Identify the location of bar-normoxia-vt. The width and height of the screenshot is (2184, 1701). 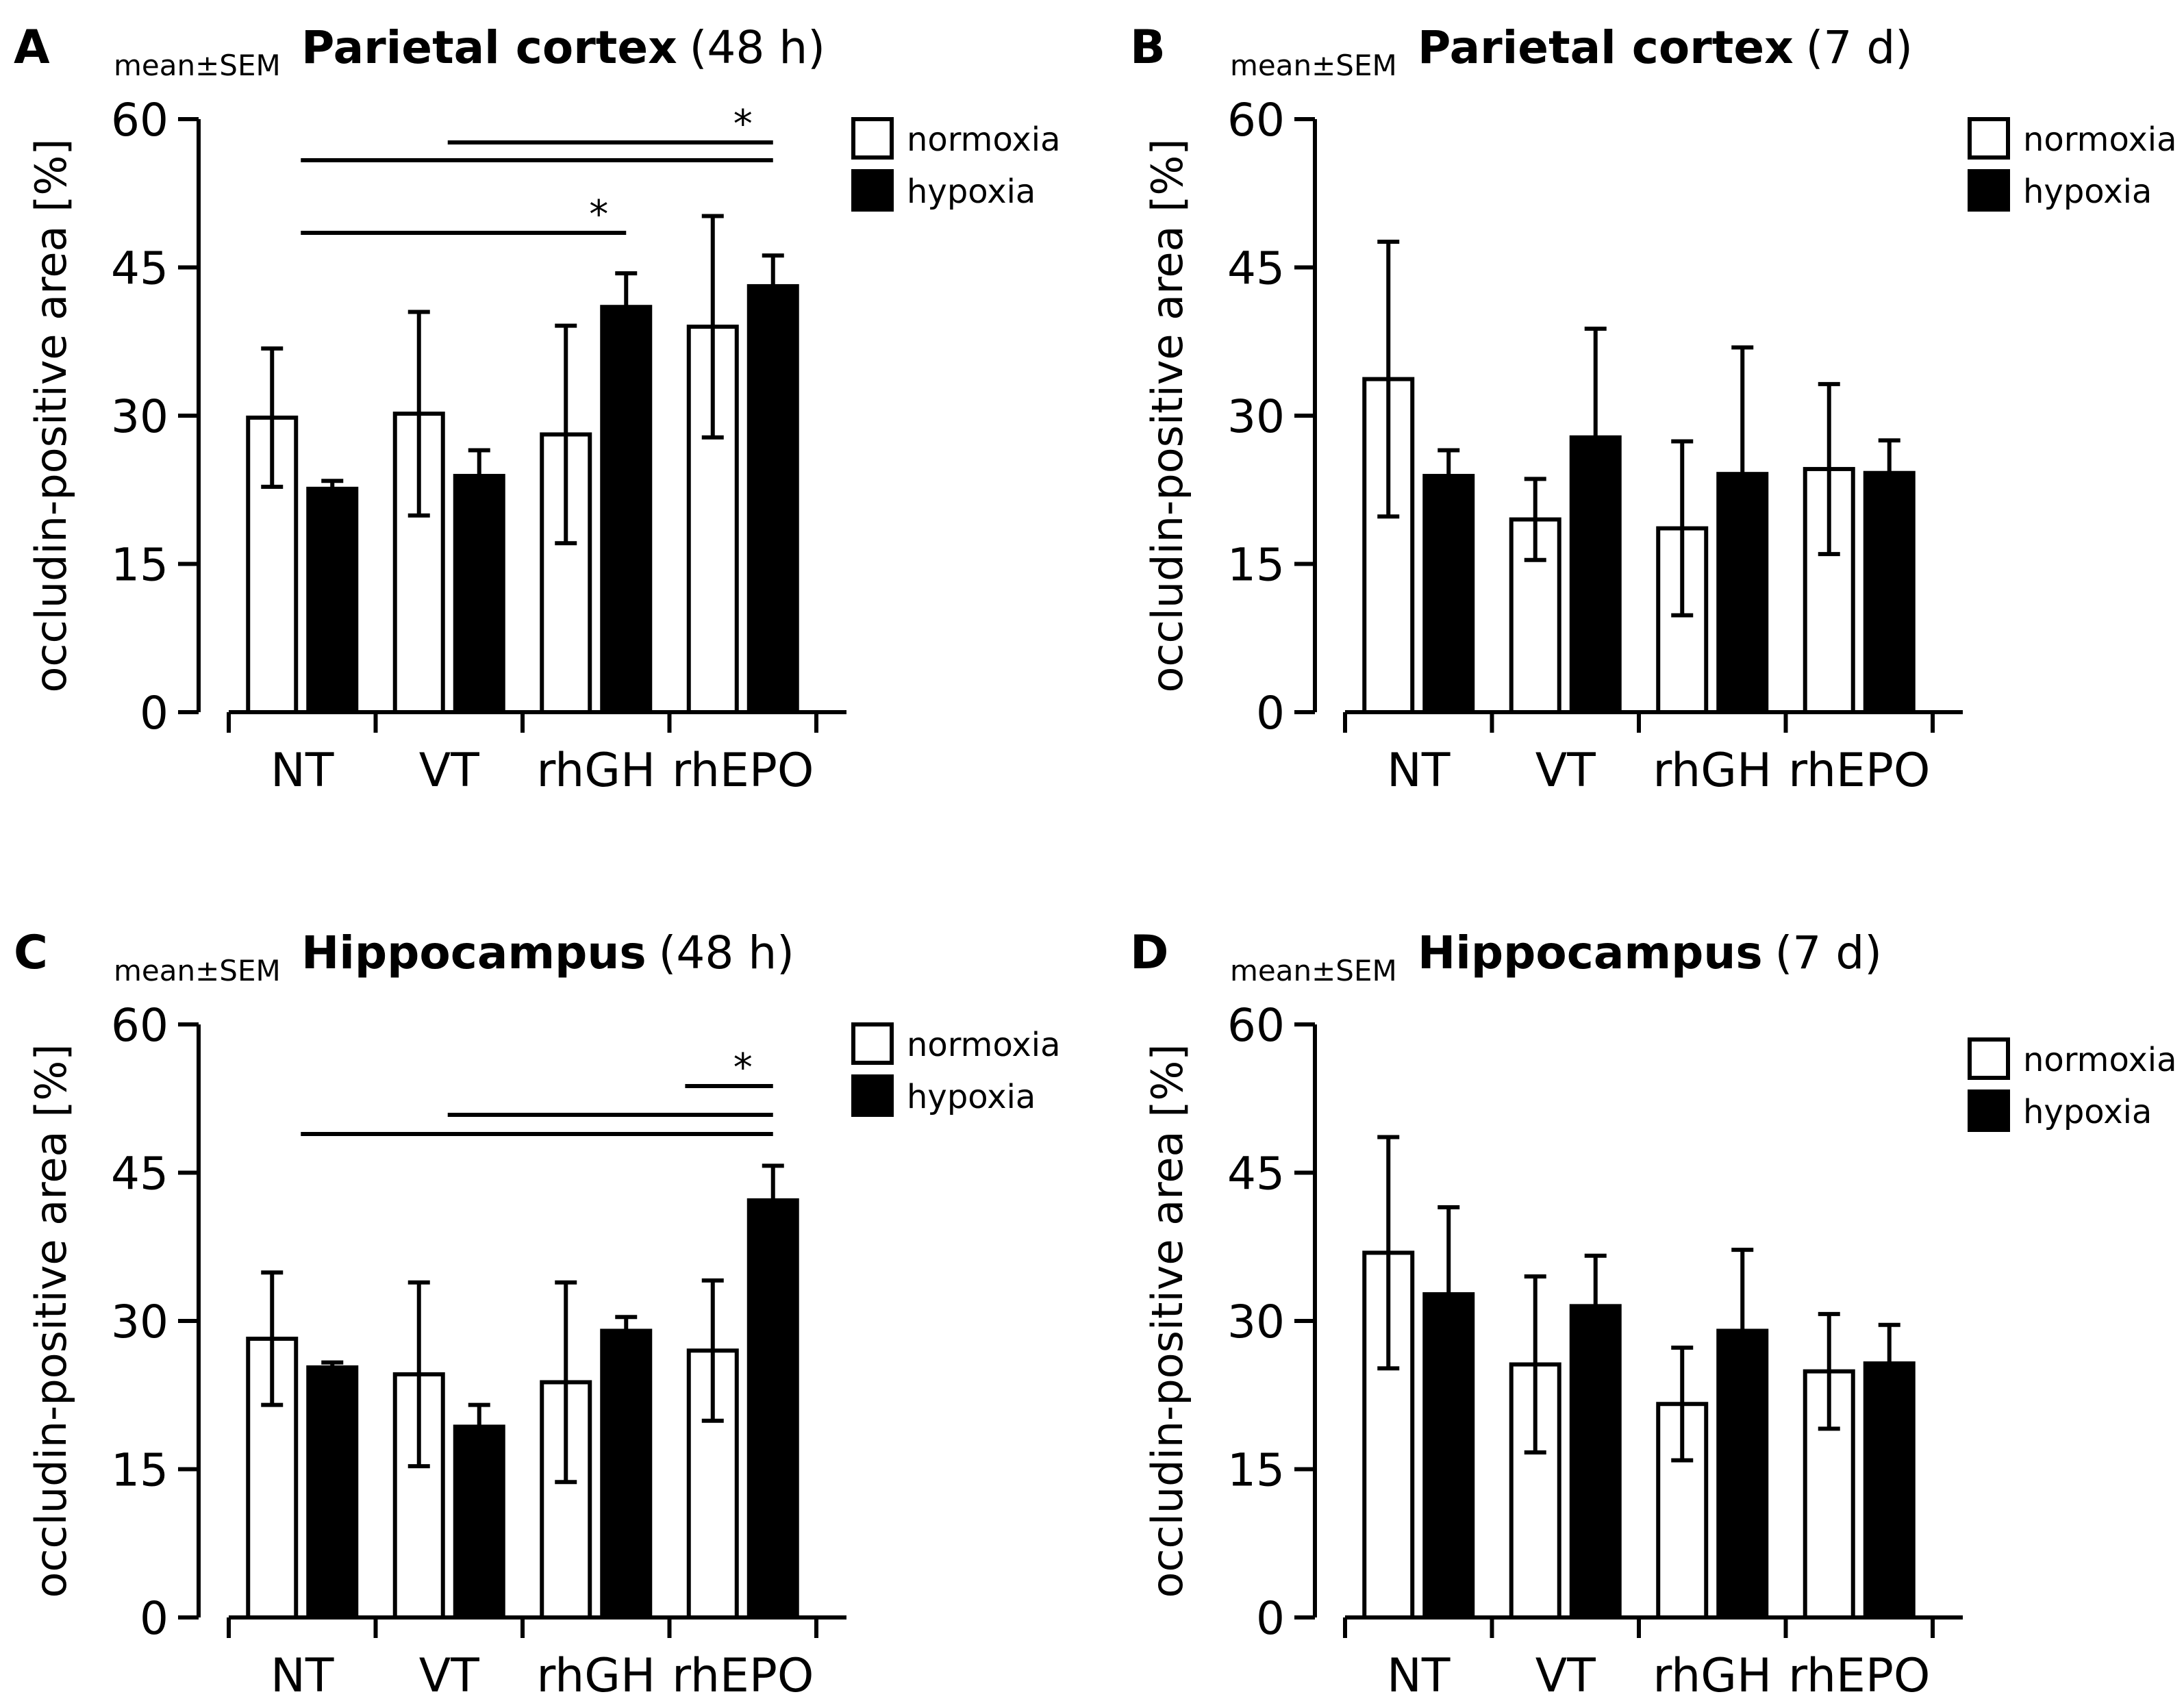
(418, 1496).